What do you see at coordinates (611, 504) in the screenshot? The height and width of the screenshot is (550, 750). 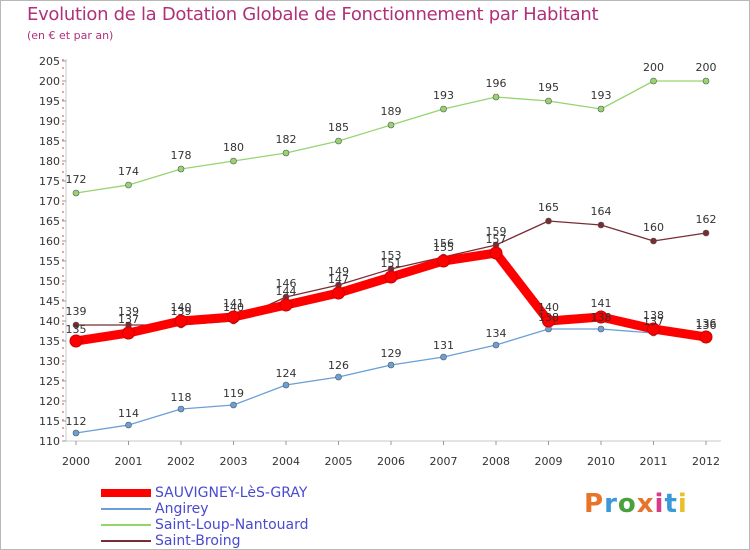 I see `logo-letter: r` at bounding box center [611, 504].